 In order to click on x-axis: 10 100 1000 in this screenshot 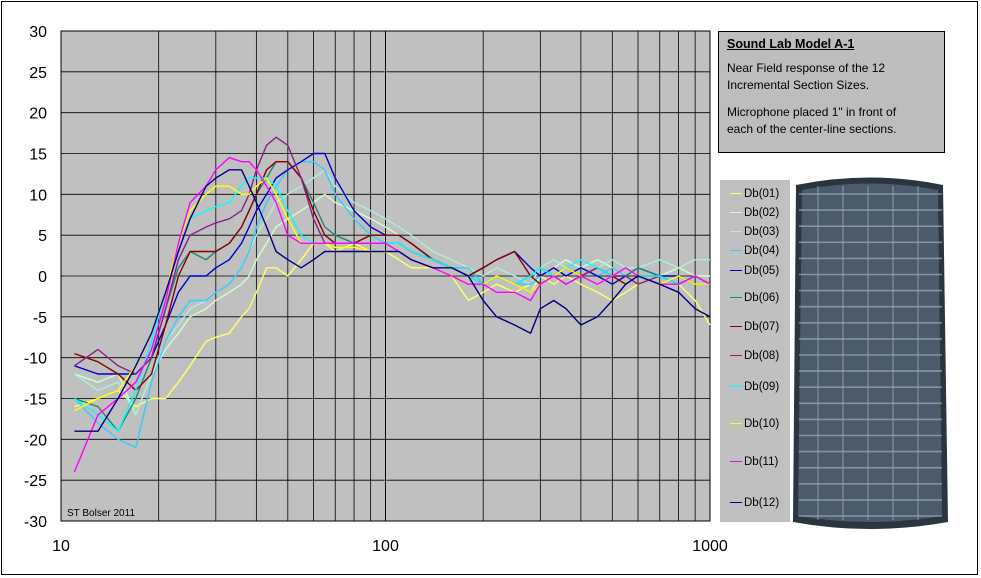, I will do `click(390, 546)`.